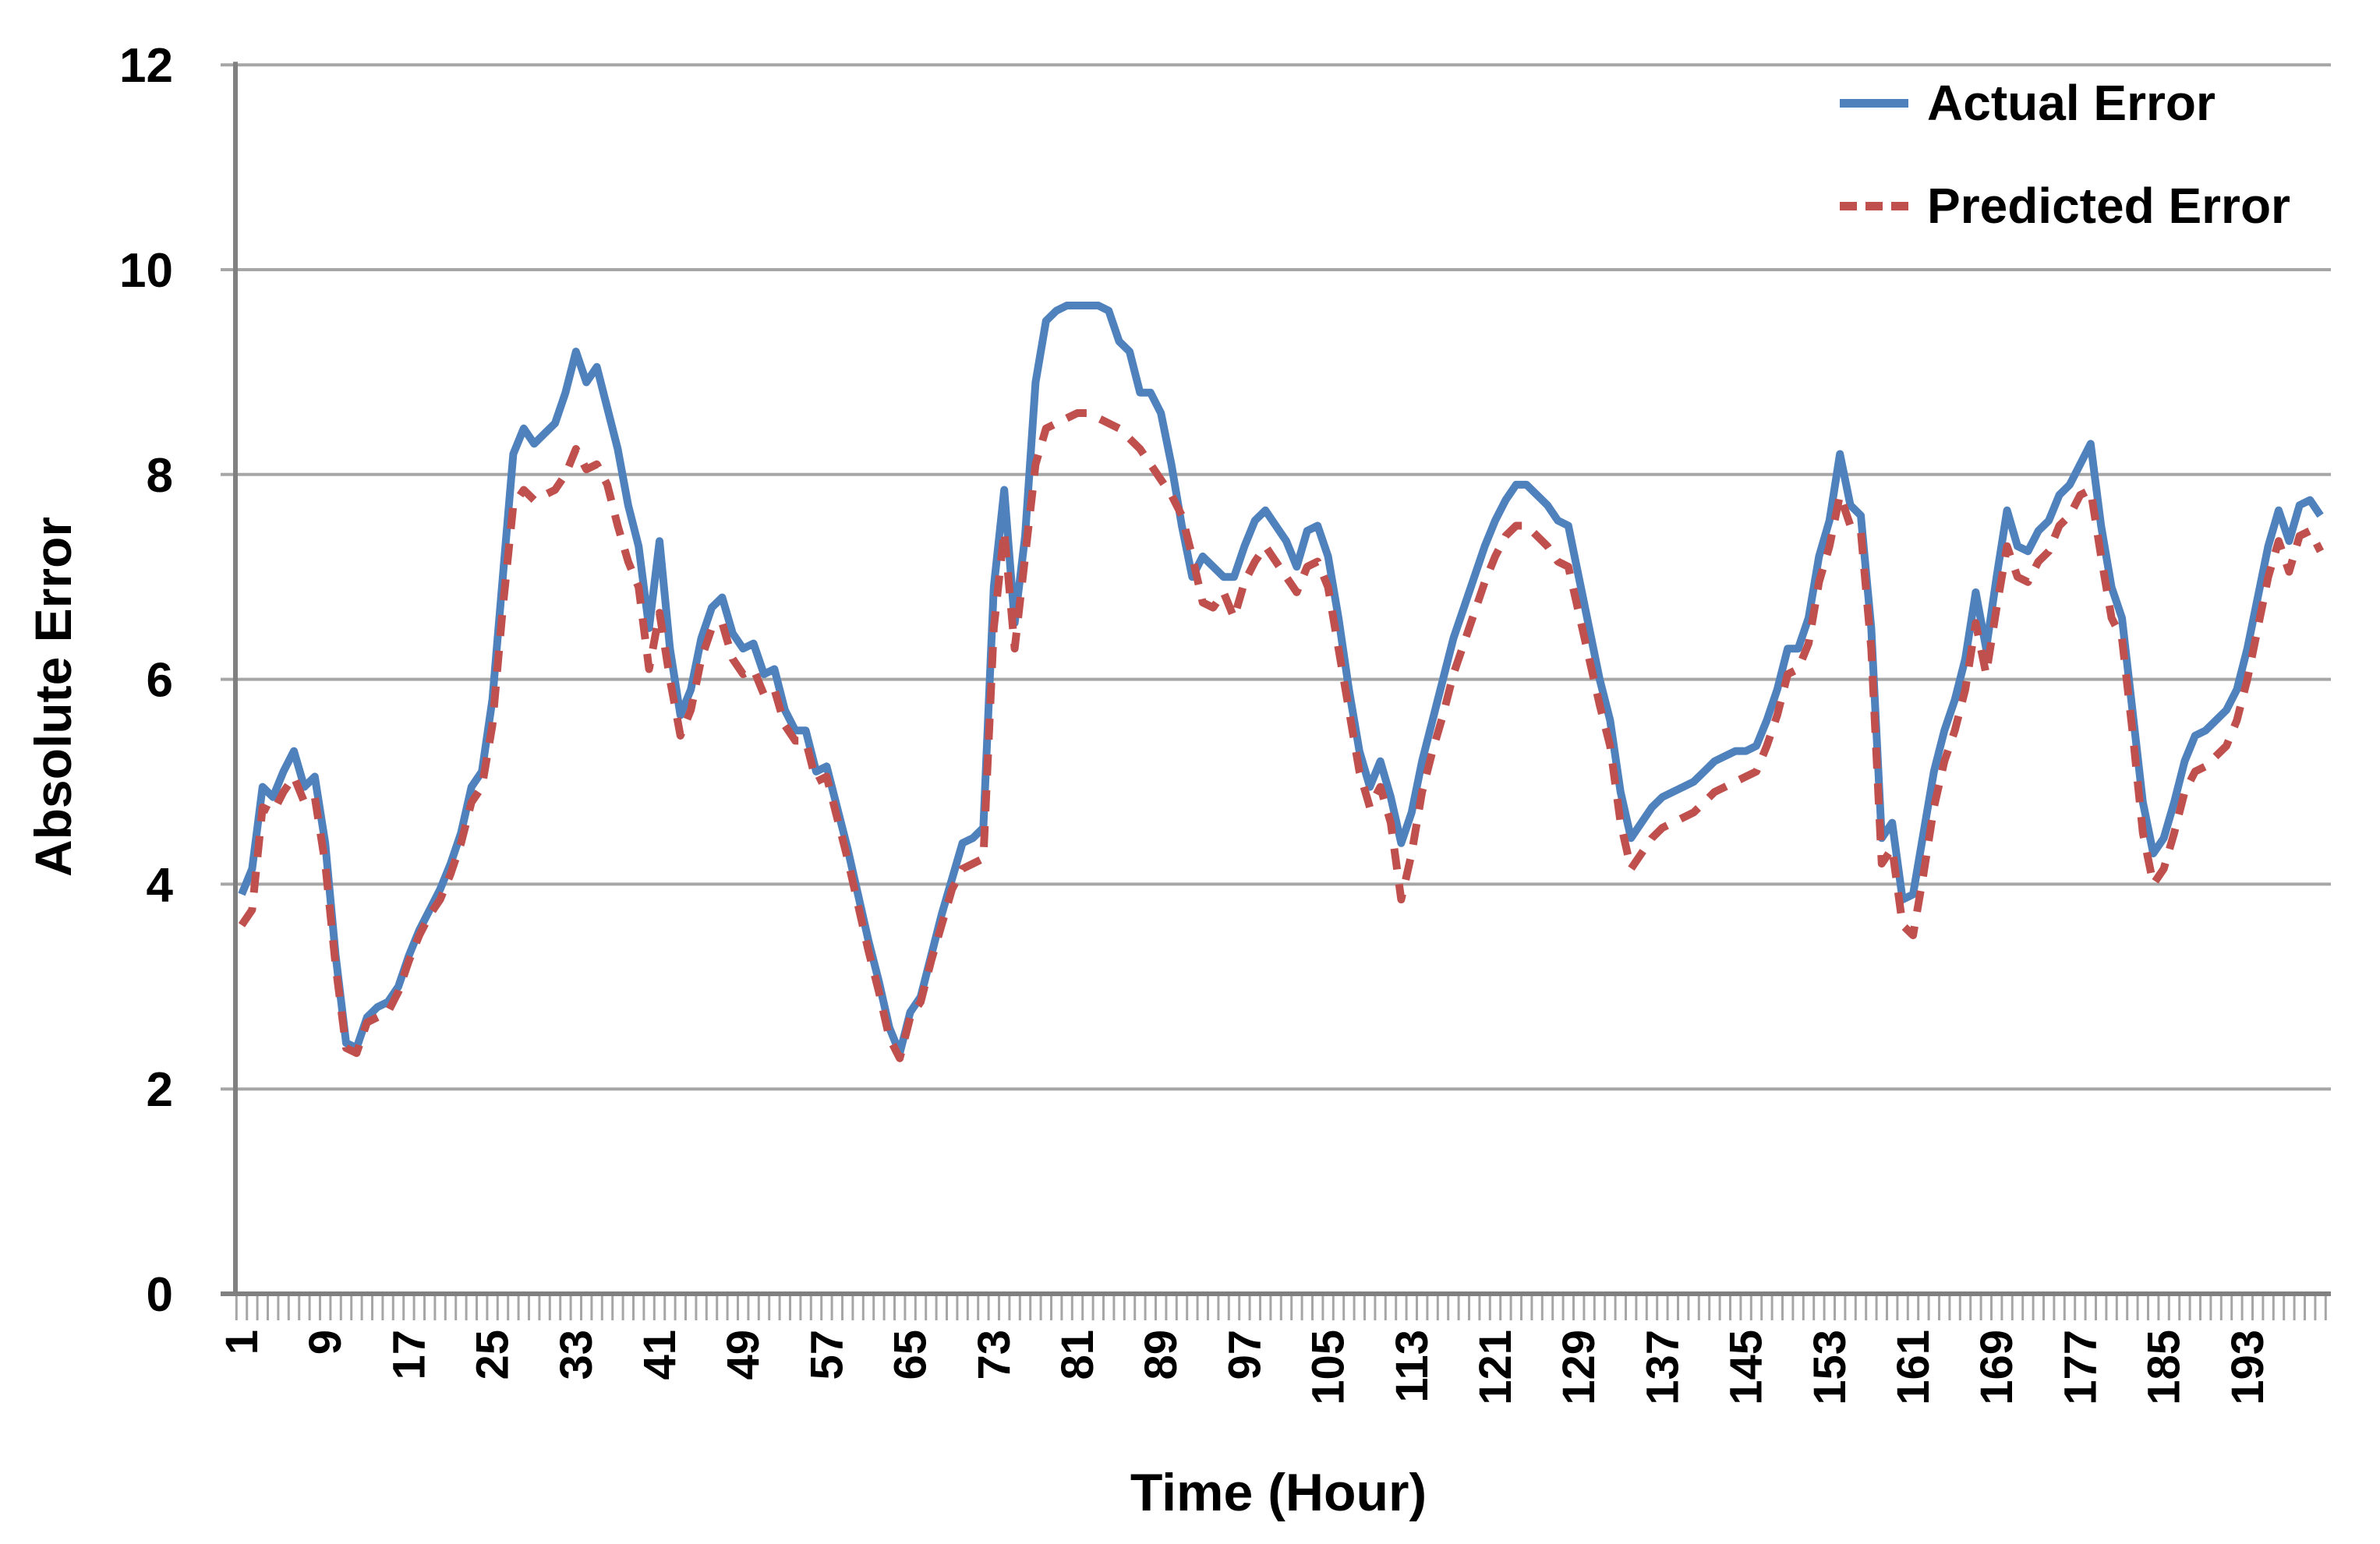  Describe the element at coordinates (1244, 1355) in the screenshot. I see `x-tick-label: 97` at that location.